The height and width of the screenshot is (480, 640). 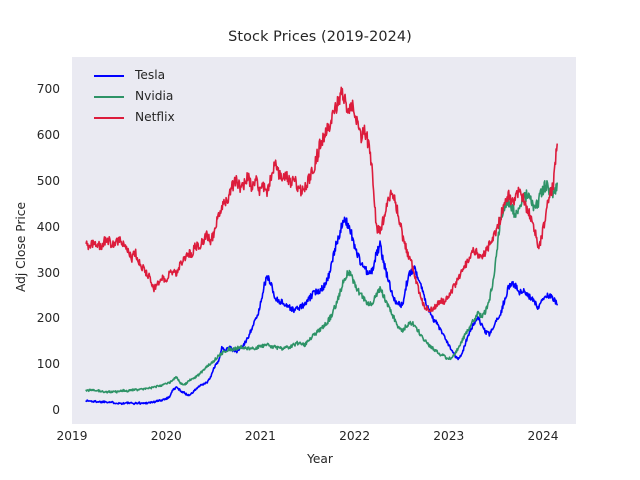 What do you see at coordinates (48, 272) in the screenshot?
I see `y-tick-label: 300` at bounding box center [48, 272].